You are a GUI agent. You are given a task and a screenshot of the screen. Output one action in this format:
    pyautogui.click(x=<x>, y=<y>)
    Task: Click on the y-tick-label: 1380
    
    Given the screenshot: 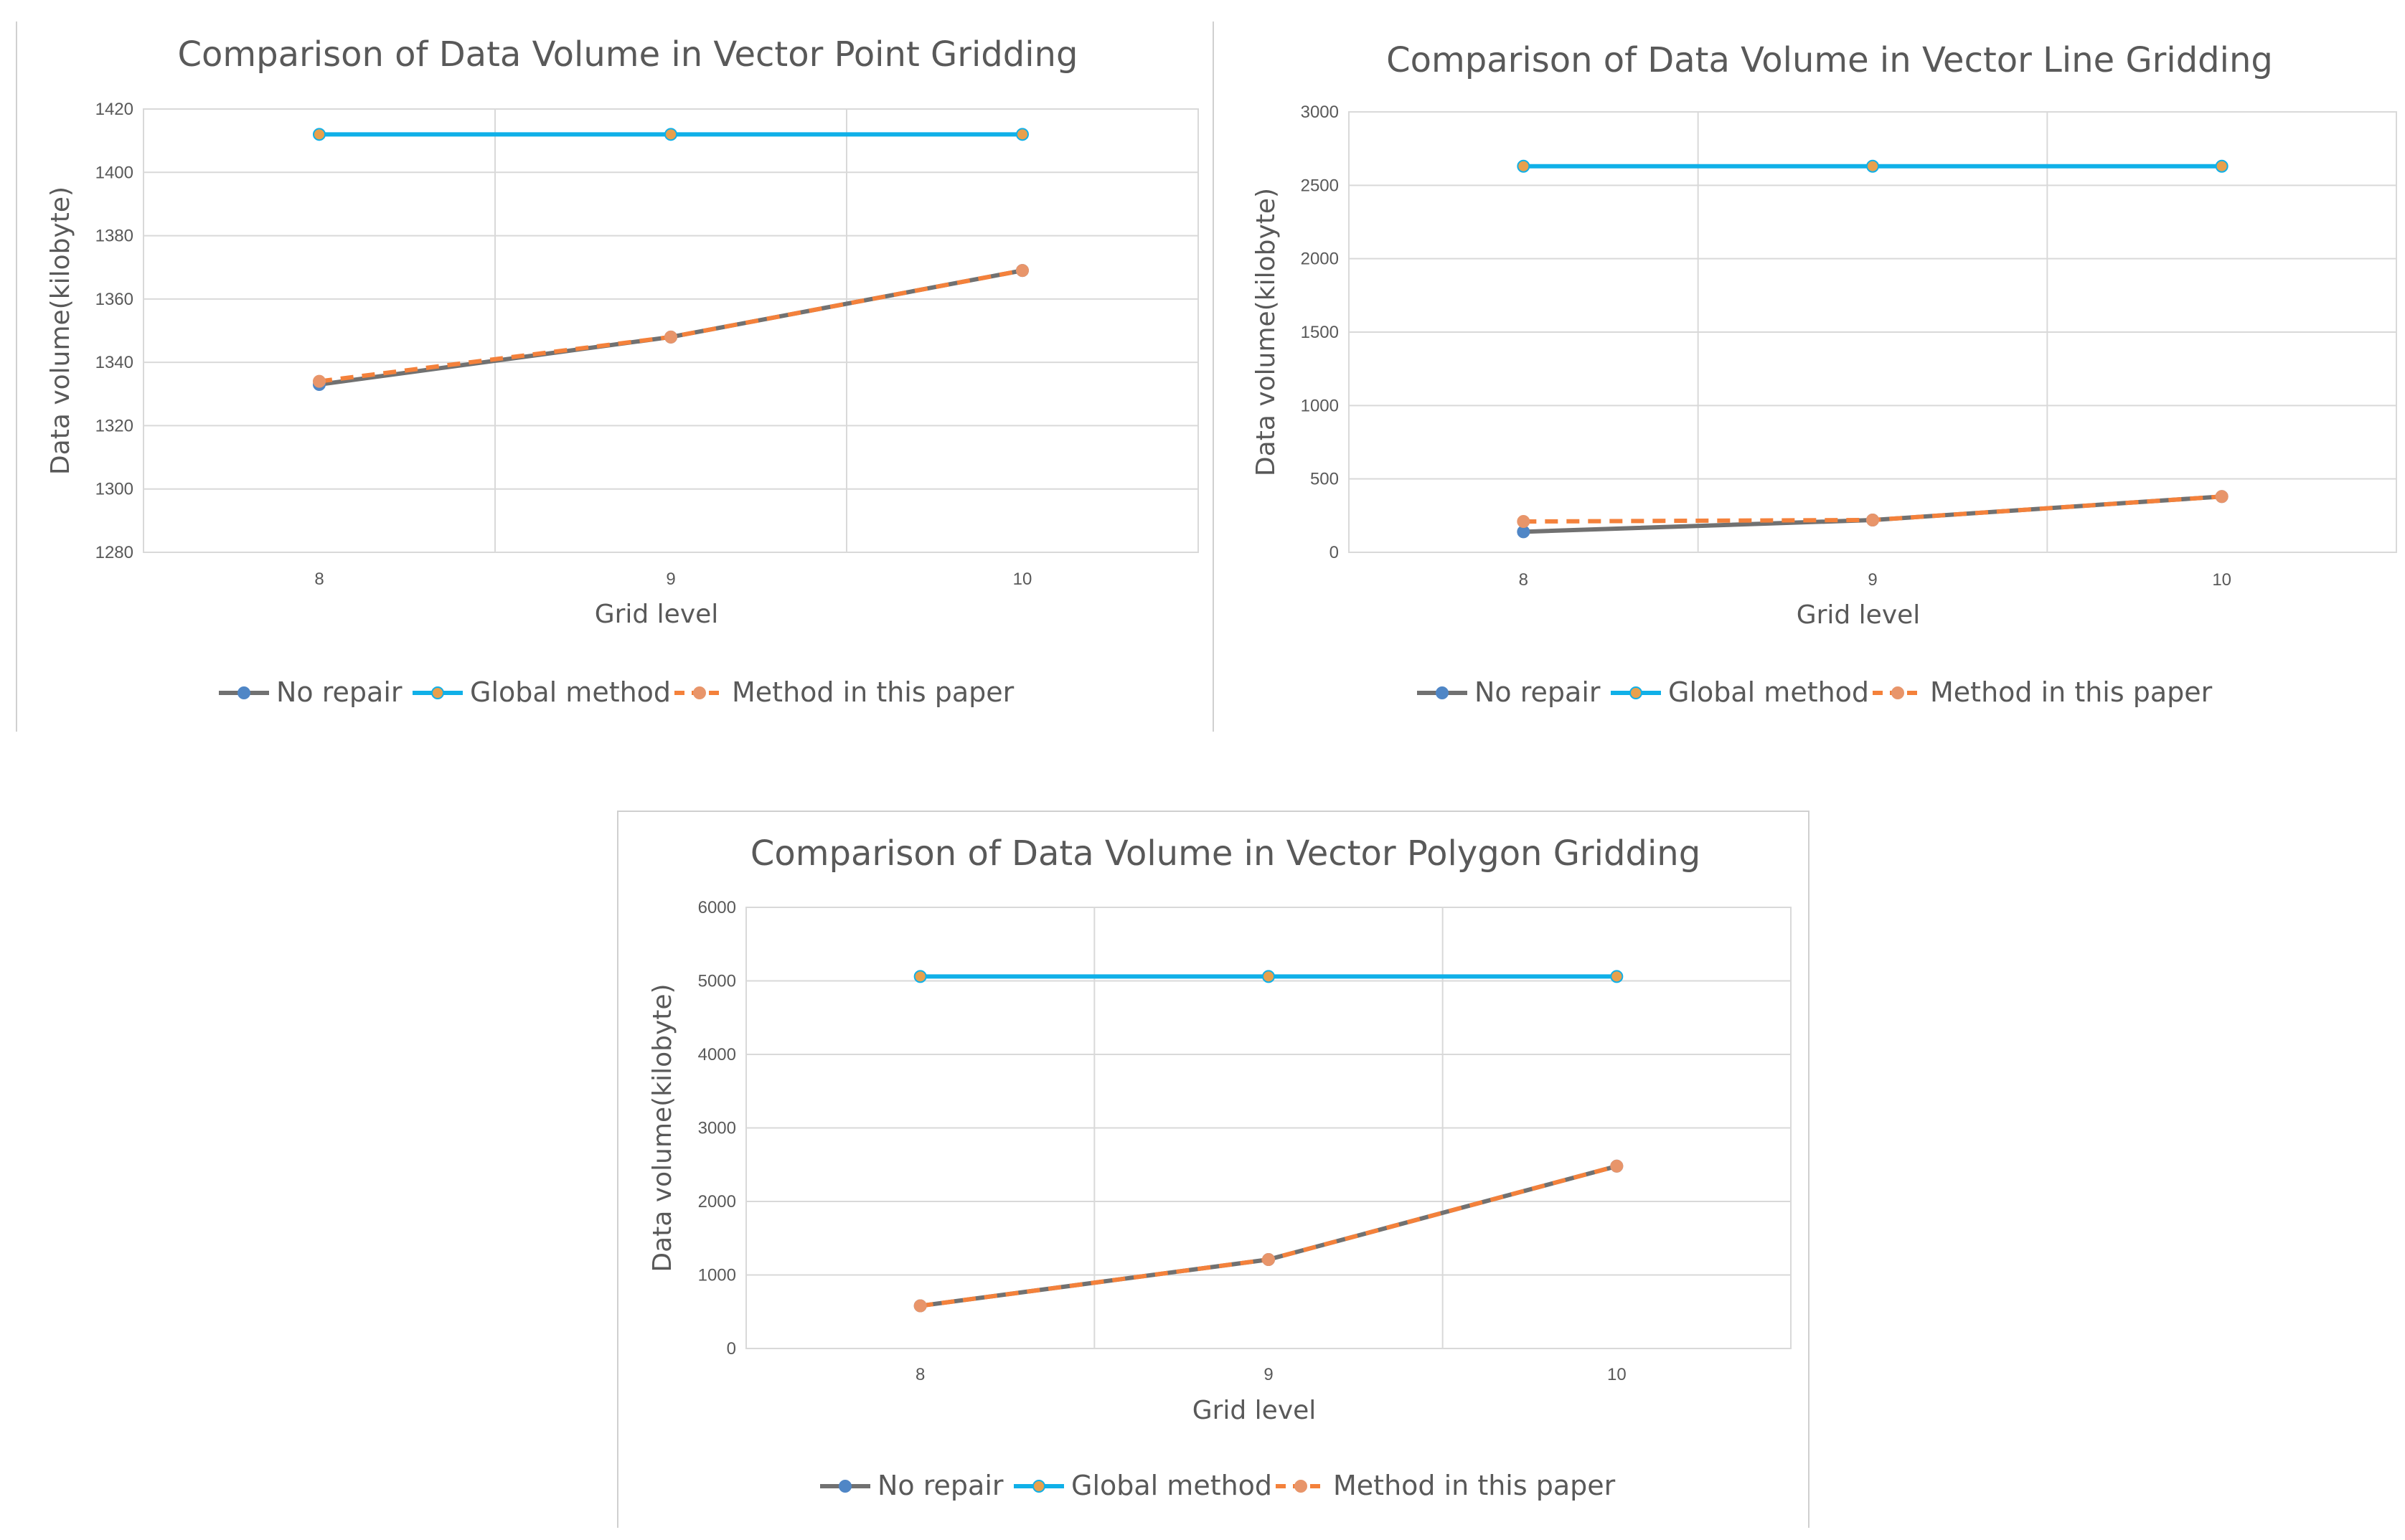 What is the action you would take?
    pyautogui.click(x=114, y=237)
    